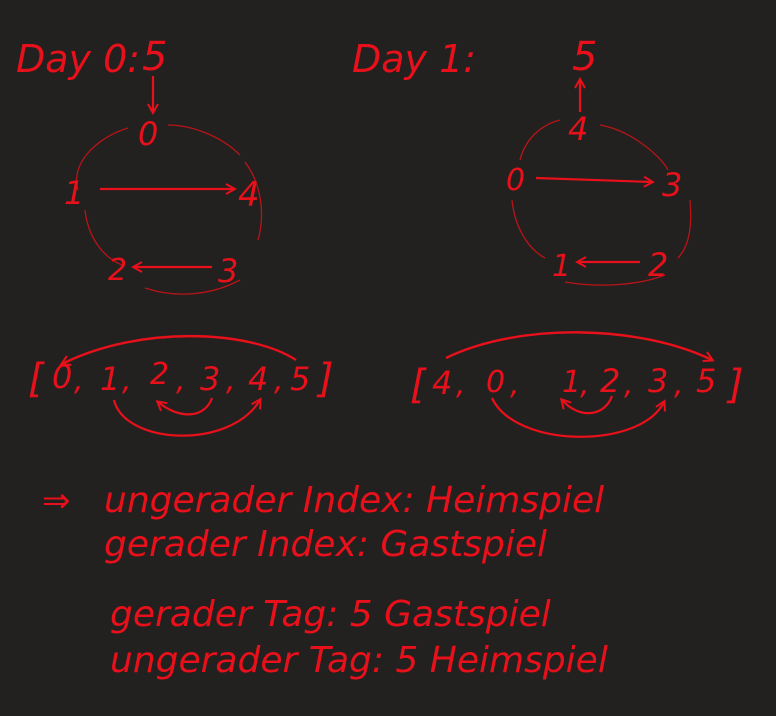 This screenshot has width=776, height=716. Describe the element at coordinates (584, 57) in the screenshot. I see `day1-top-node: 5` at that location.